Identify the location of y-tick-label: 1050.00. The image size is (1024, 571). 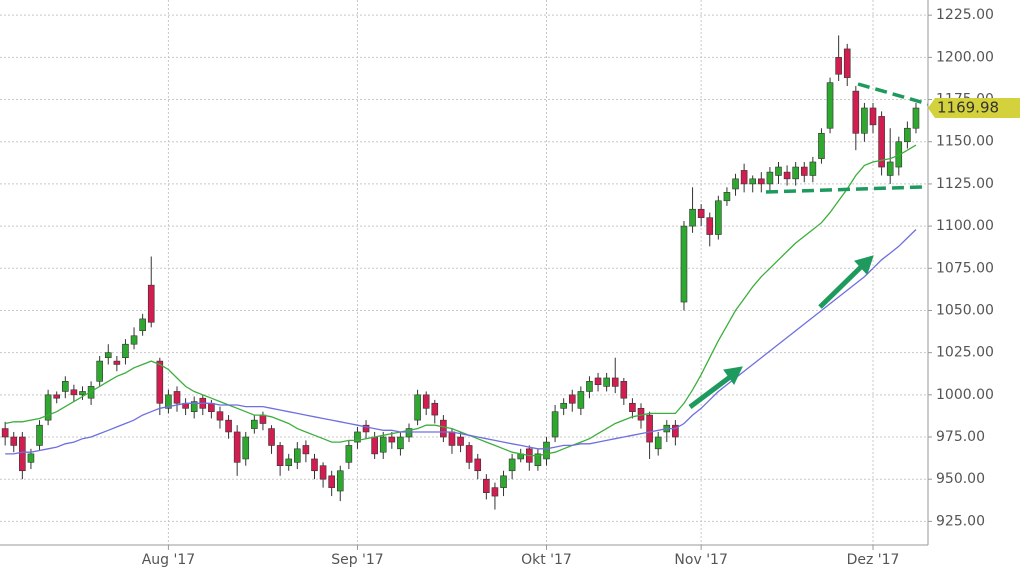
(965, 310).